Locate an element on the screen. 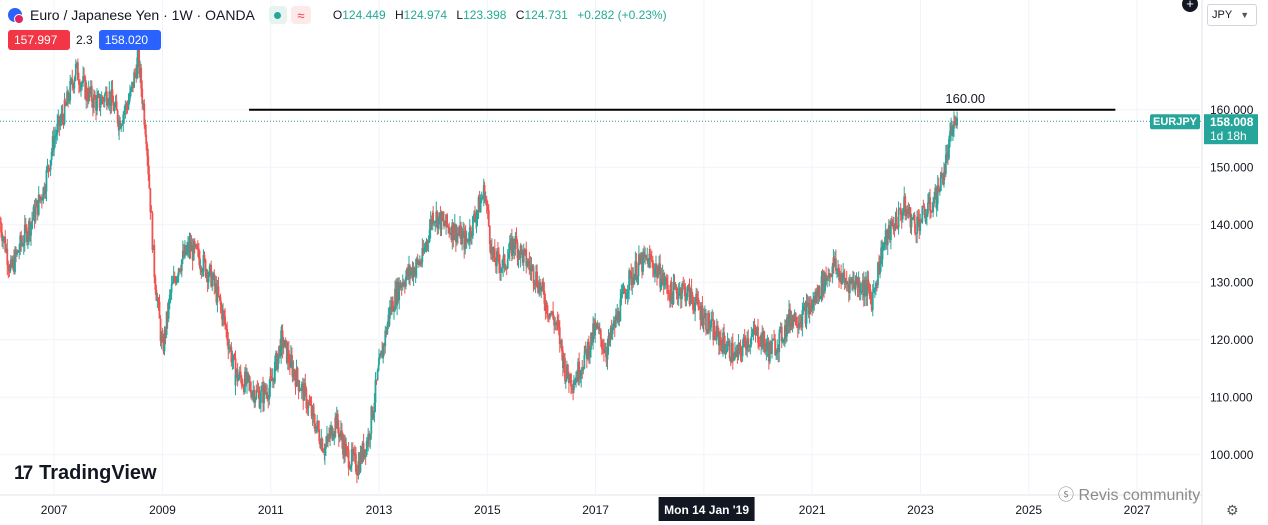  tradingview-logo: 17 TradingView is located at coordinates (85, 473).